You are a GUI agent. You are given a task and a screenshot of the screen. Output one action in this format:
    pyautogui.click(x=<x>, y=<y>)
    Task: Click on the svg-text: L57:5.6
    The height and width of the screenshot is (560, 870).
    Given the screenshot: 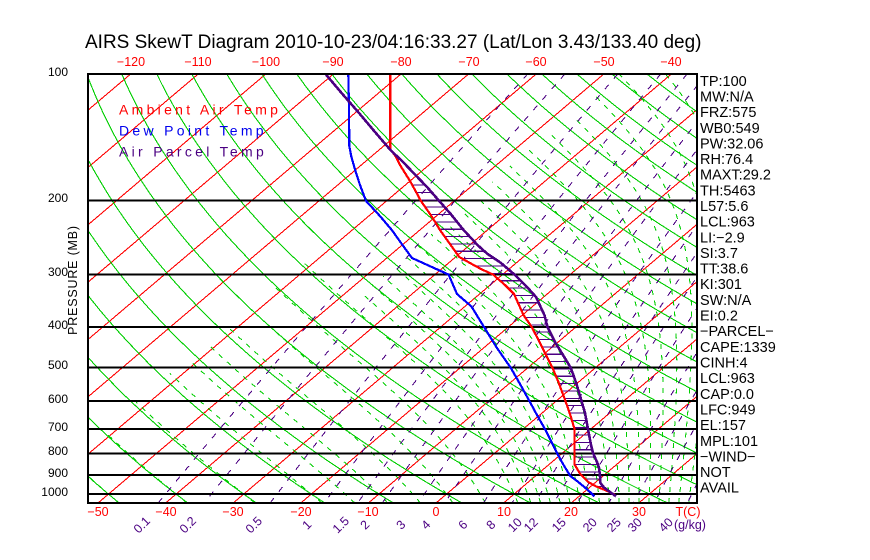 What is the action you would take?
    pyautogui.click(x=724, y=207)
    